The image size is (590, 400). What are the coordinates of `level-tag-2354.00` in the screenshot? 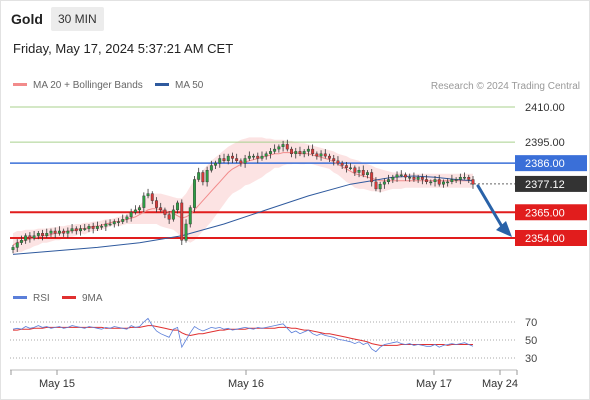 It's located at (551, 238).